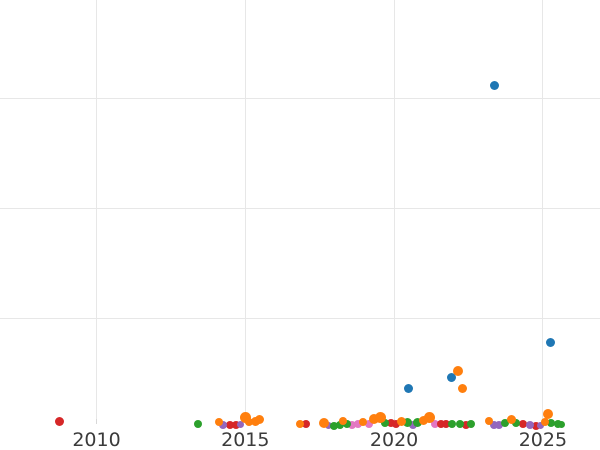 The height and width of the screenshot is (450, 600). Describe the element at coordinates (394, 439) in the screenshot. I see `x-tick-label-2020: 2020` at that location.